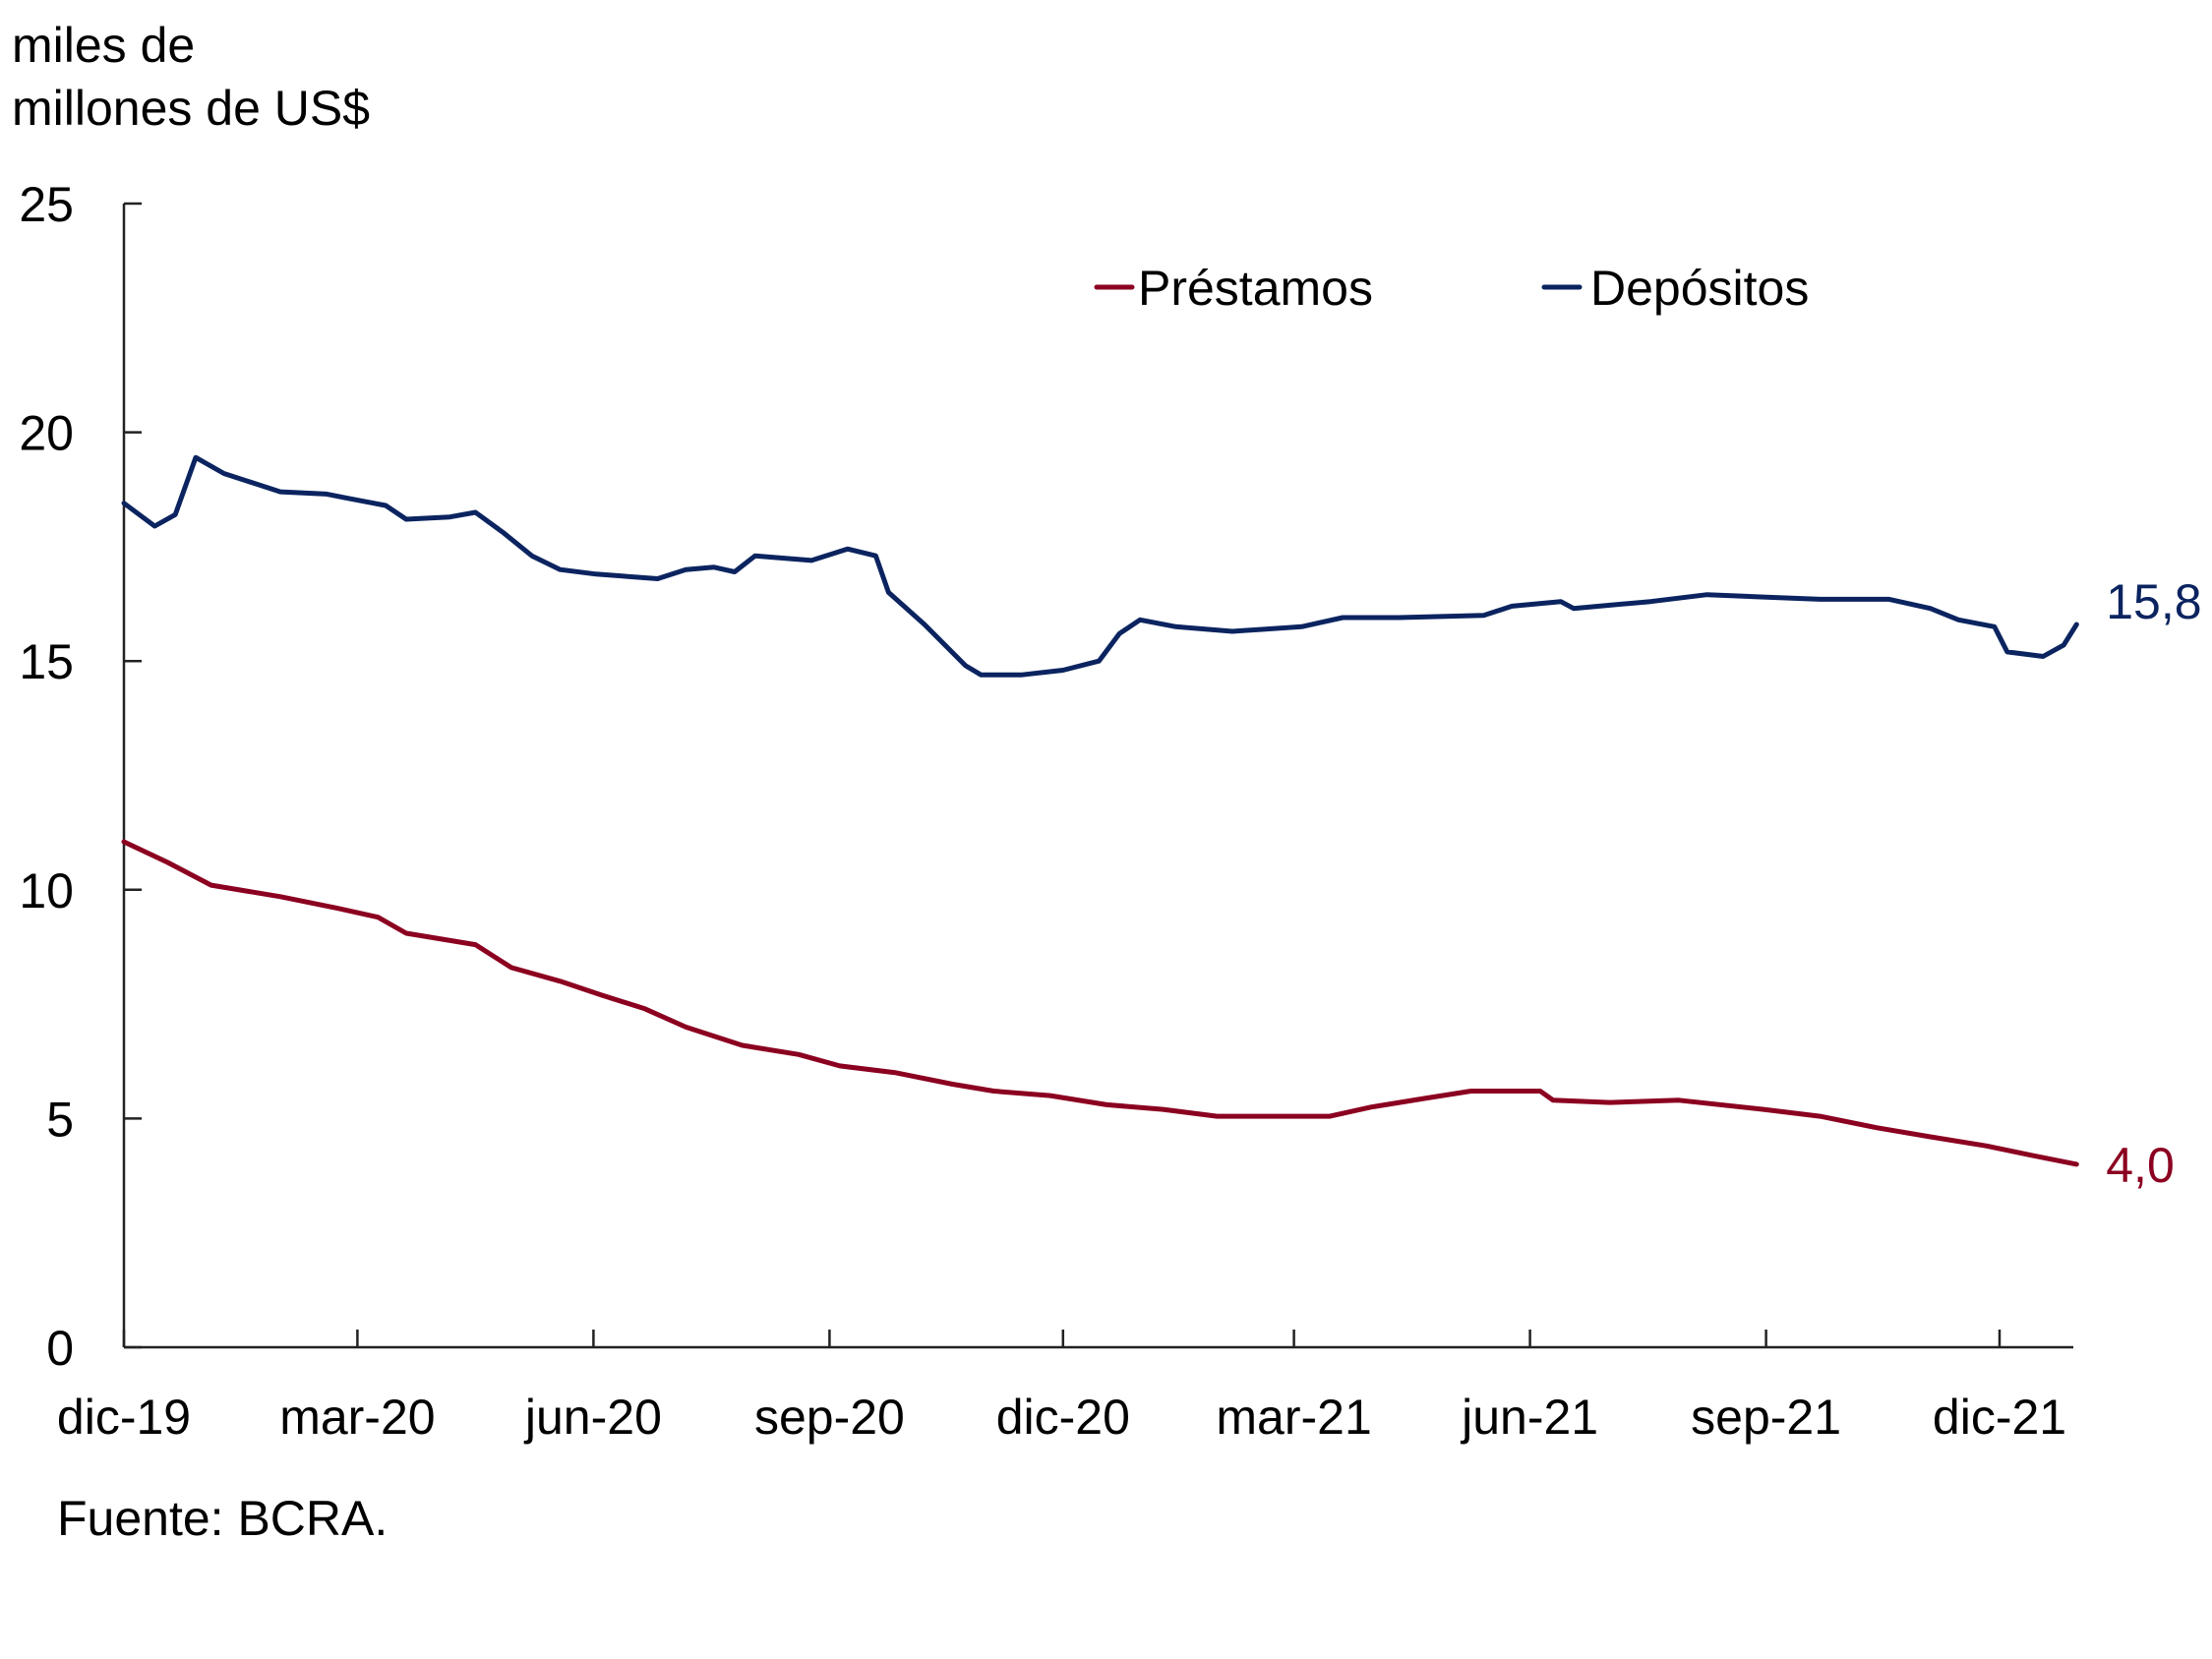 Image resolution: width=2212 pixels, height=1659 pixels. Describe the element at coordinates (1766, 1417) in the screenshot. I see `x-tick-label: sep-21` at that location.